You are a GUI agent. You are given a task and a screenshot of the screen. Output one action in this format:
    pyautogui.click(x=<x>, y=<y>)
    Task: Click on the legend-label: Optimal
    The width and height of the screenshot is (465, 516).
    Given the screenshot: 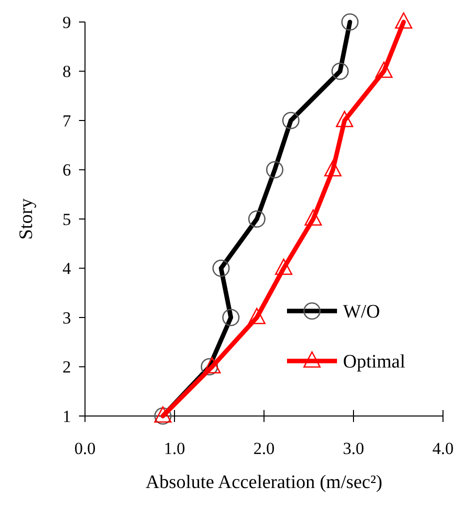 What is the action you would take?
    pyautogui.click(x=374, y=362)
    